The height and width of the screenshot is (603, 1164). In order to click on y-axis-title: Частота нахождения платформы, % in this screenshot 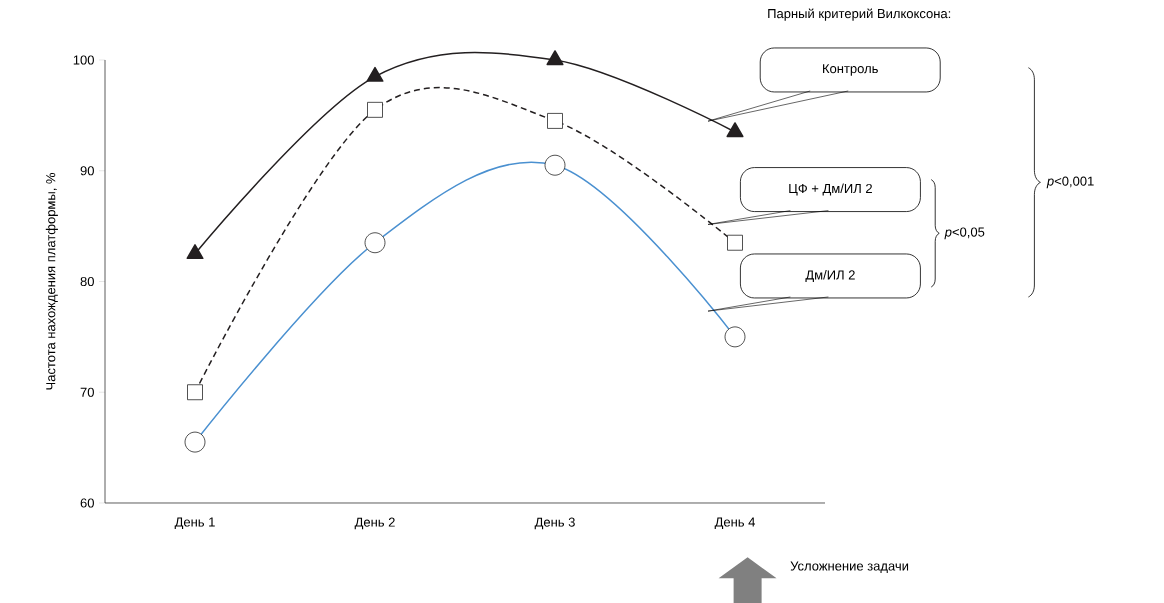, I will do `click(51, 281)`.